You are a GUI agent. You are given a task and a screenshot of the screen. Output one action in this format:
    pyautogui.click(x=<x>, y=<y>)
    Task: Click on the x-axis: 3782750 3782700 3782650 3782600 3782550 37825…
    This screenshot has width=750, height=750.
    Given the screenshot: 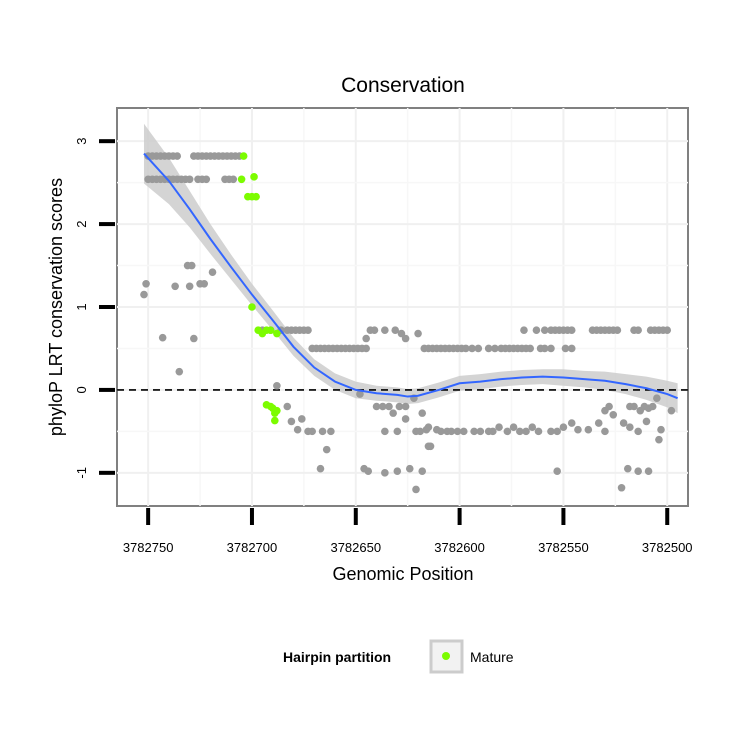 What is the action you would take?
    pyautogui.click(x=408, y=531)
    